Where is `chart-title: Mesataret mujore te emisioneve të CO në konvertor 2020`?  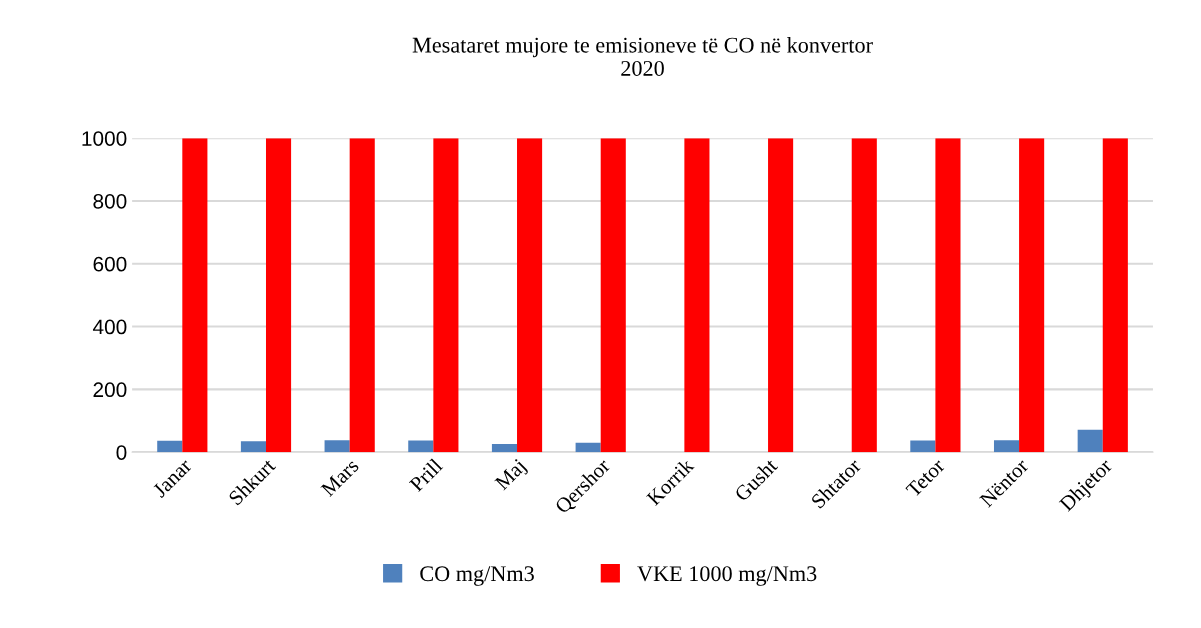 chart-title: Mesataret mujore te emisioneve të CO në konvertor 2020 is located at coordinates (642, 56).